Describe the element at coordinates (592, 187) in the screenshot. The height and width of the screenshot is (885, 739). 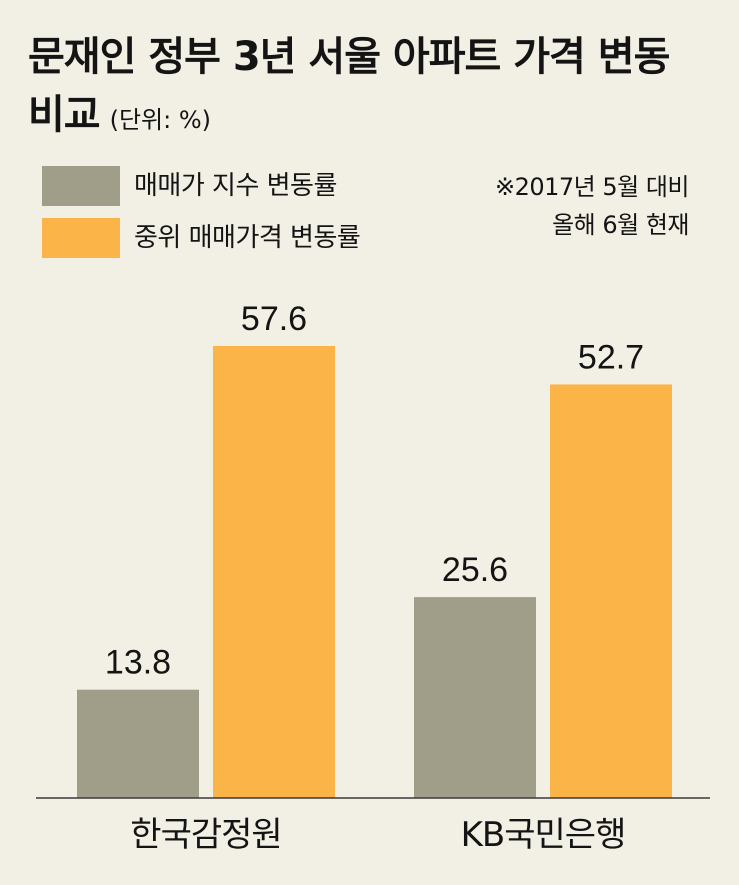
I see `footnote-line-1: ※2017년 5월 대비` at that location.